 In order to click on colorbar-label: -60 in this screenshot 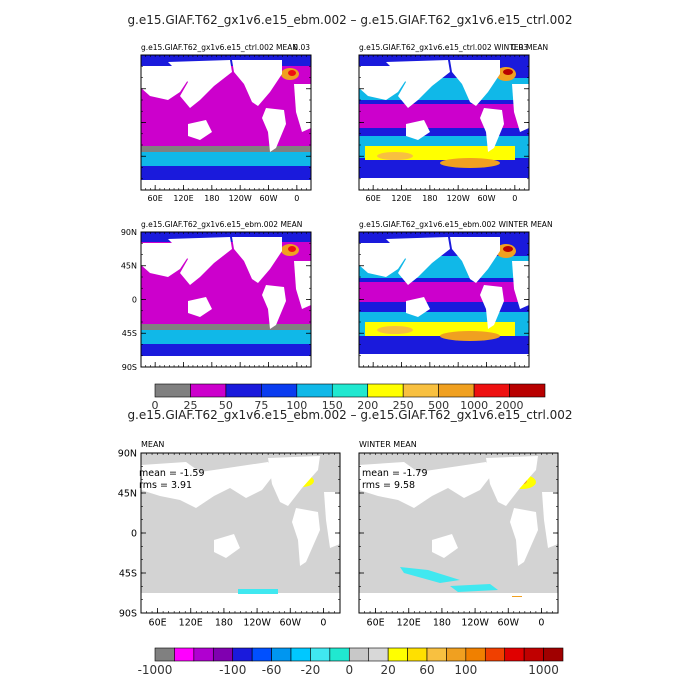, I will do `click(272, 670)`.